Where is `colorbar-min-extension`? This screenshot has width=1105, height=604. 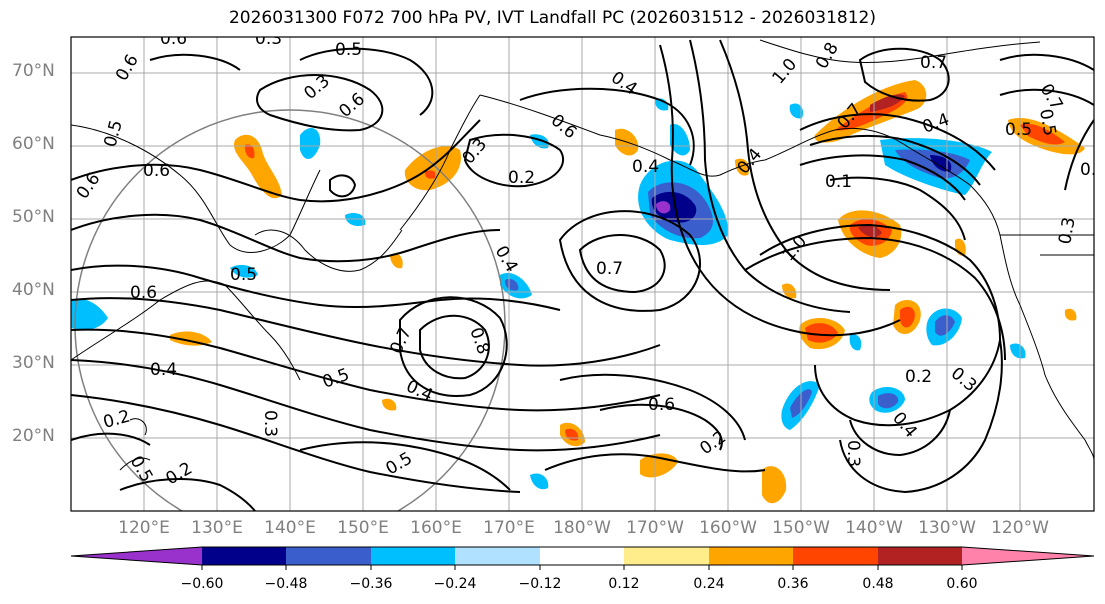 colorbar-min-extension is located at coordinates (136, 556).